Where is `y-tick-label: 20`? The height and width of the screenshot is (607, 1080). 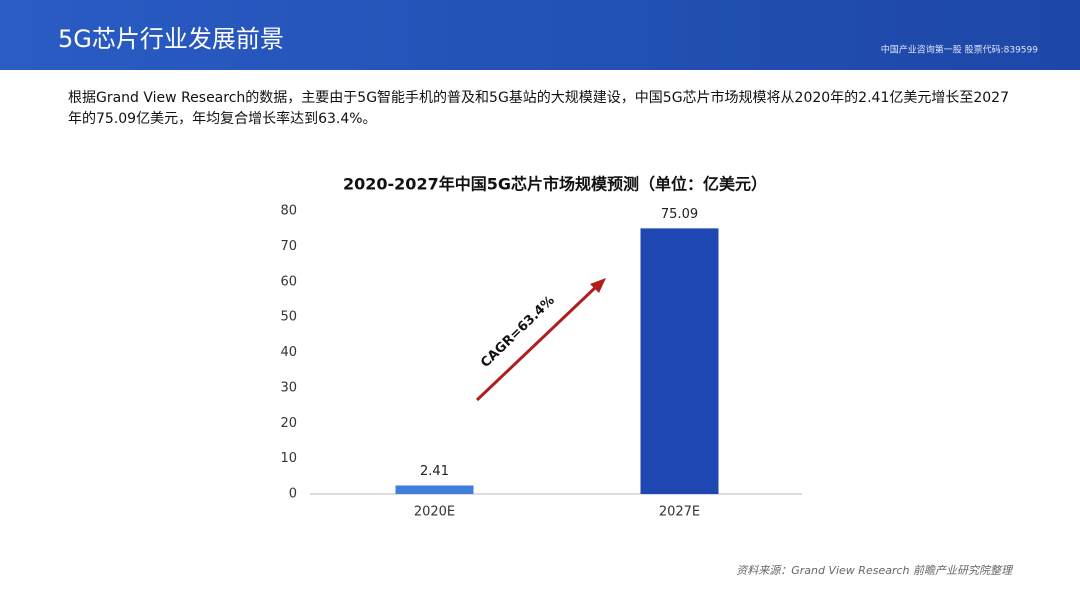
y-tick-label: 20 is located at coordinates (288, 423).